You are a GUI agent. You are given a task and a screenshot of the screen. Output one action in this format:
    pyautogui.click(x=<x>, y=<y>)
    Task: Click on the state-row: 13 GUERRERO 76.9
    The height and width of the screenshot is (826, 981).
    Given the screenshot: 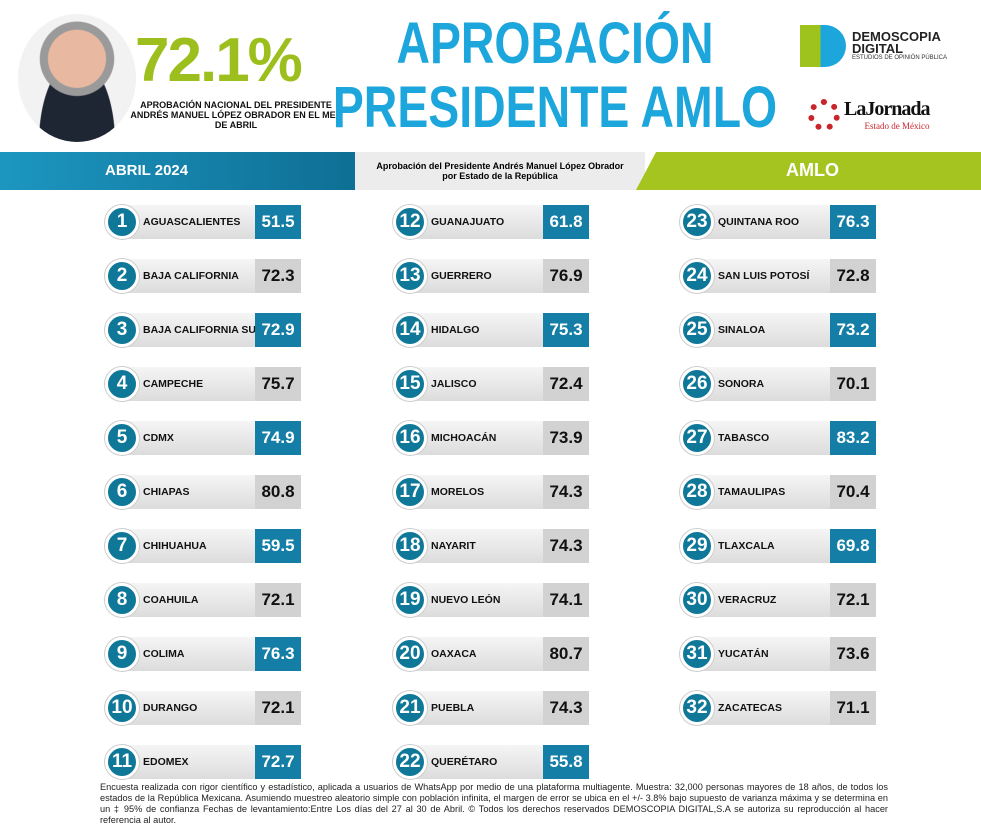 What is the action you would take?
    pyautogui.click(x=491, y=276)
    